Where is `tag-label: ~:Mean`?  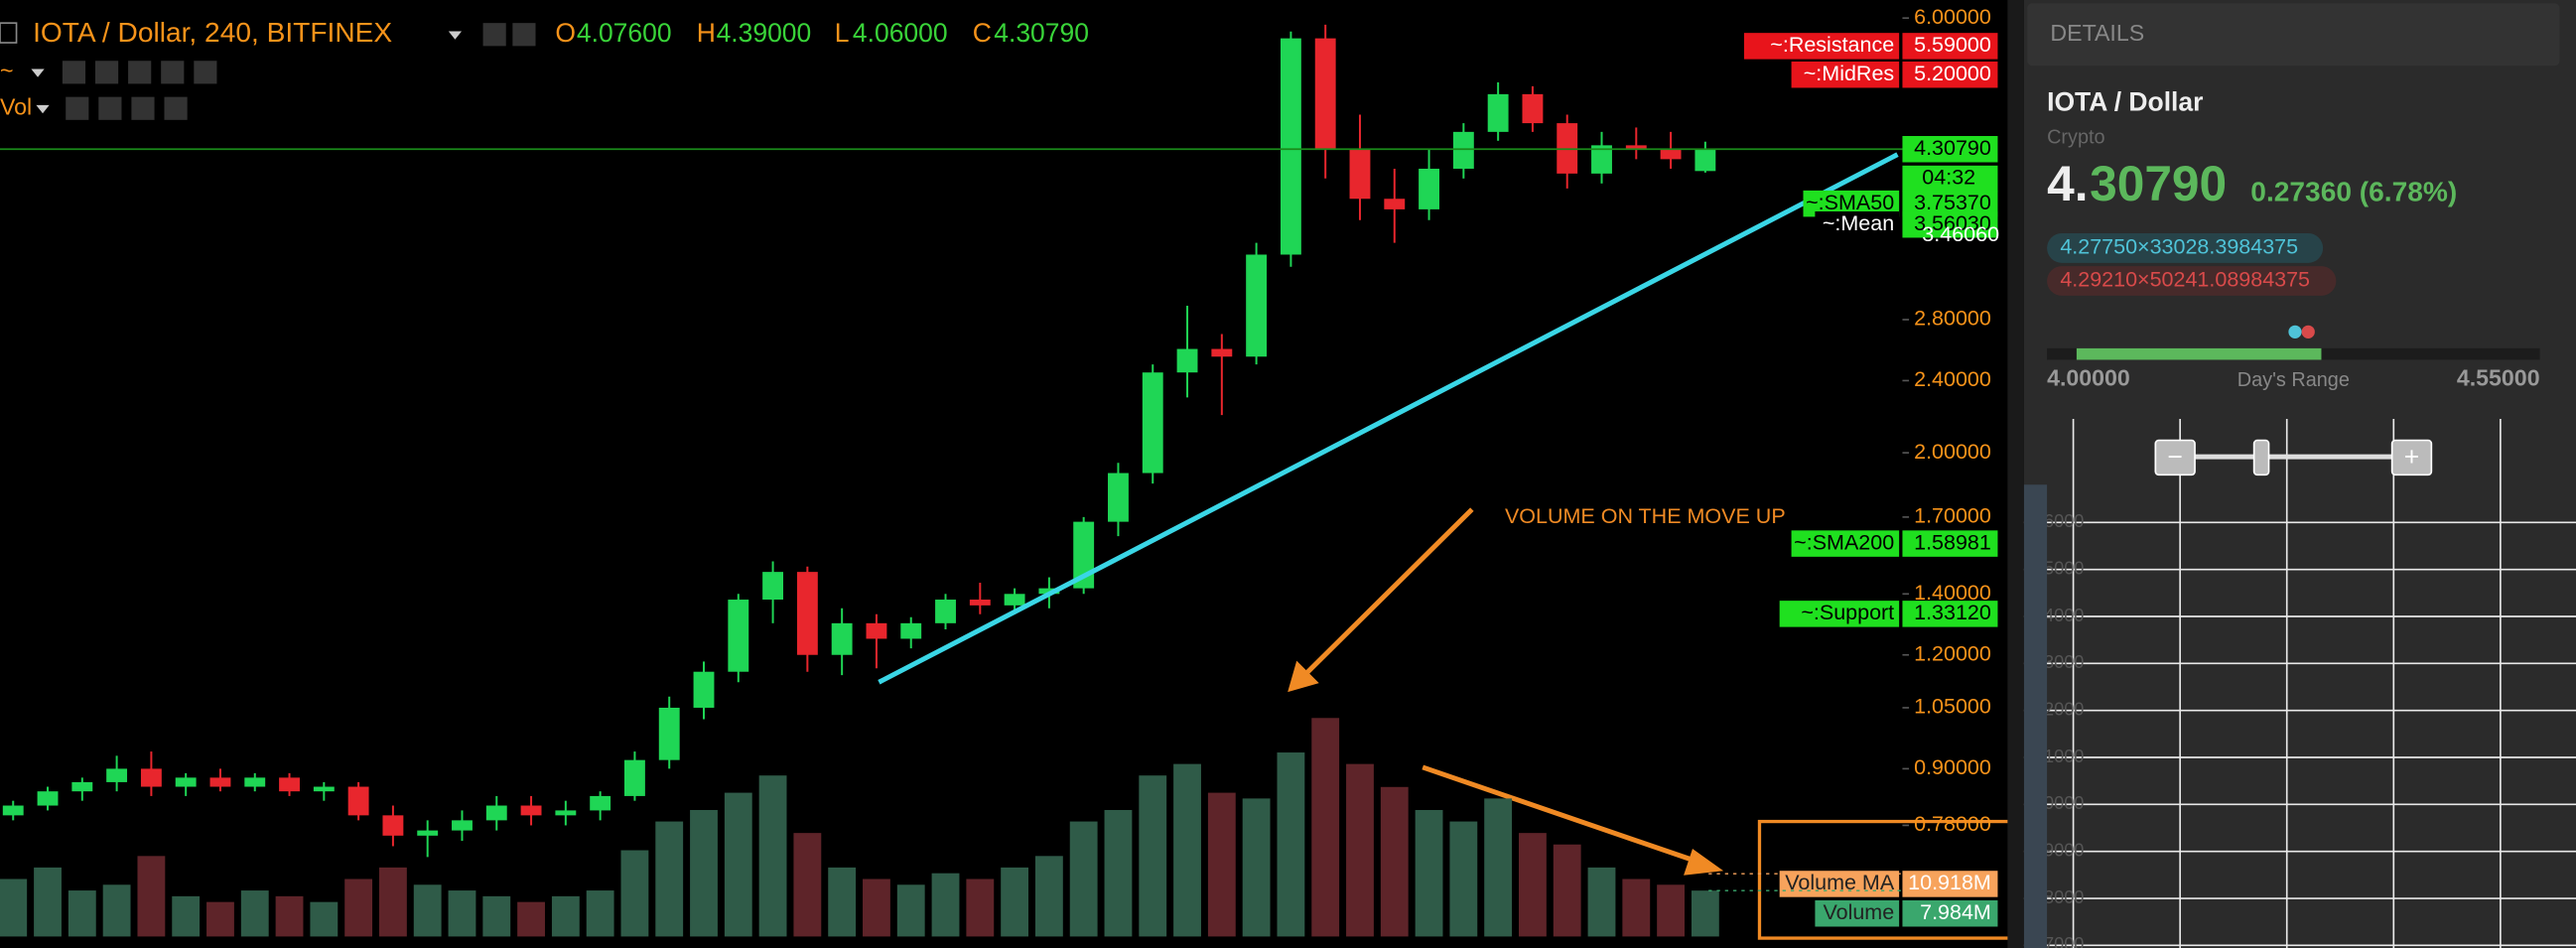 tag-label: ~:Mean is located at coordinates (1858, 223).